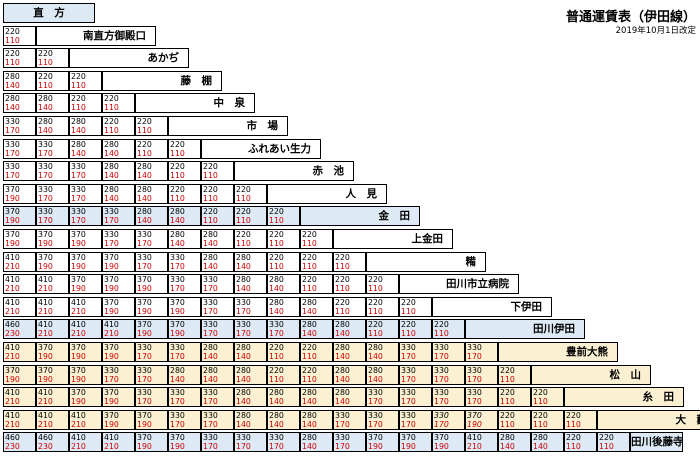 The image size is (700, 458). What do you see at coordinates (655, 31) in the screenshot?
I see `revision-date: 2019年10月1日改定` at bounding box center [655, 31].